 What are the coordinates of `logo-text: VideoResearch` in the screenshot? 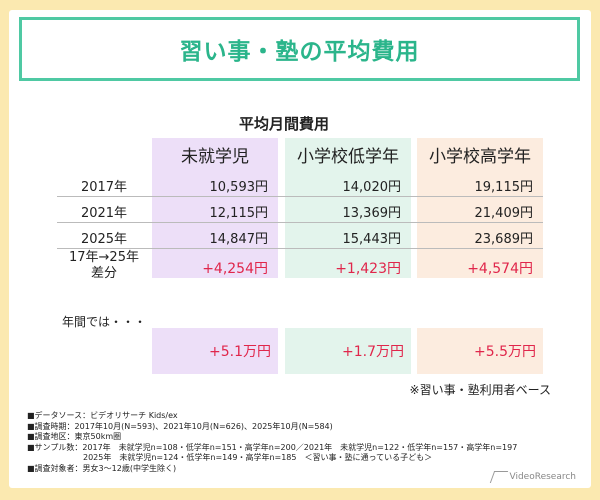 It's located at (543, 477).